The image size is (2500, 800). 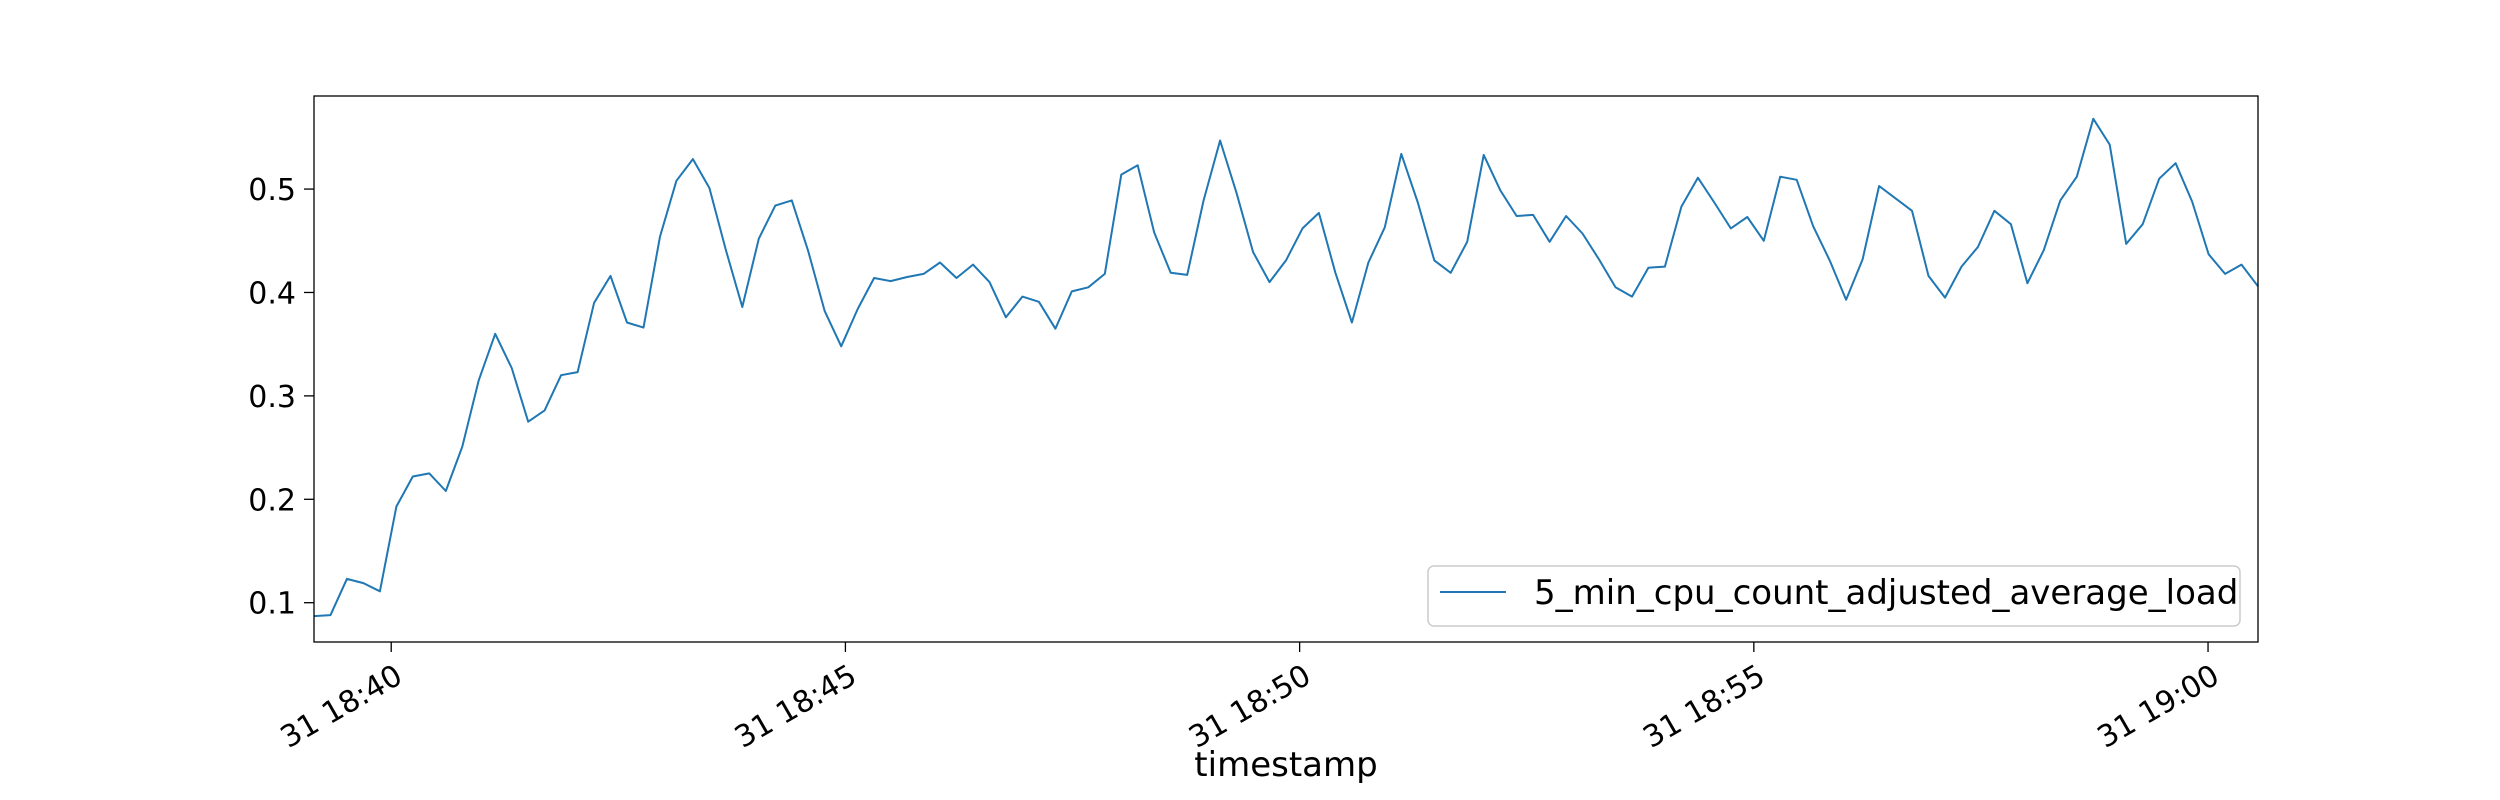 What do you see at coordinates (272, 293) in the screenshot?
I see `y-tick-label: 0.4` at bounding box center [272, 293].